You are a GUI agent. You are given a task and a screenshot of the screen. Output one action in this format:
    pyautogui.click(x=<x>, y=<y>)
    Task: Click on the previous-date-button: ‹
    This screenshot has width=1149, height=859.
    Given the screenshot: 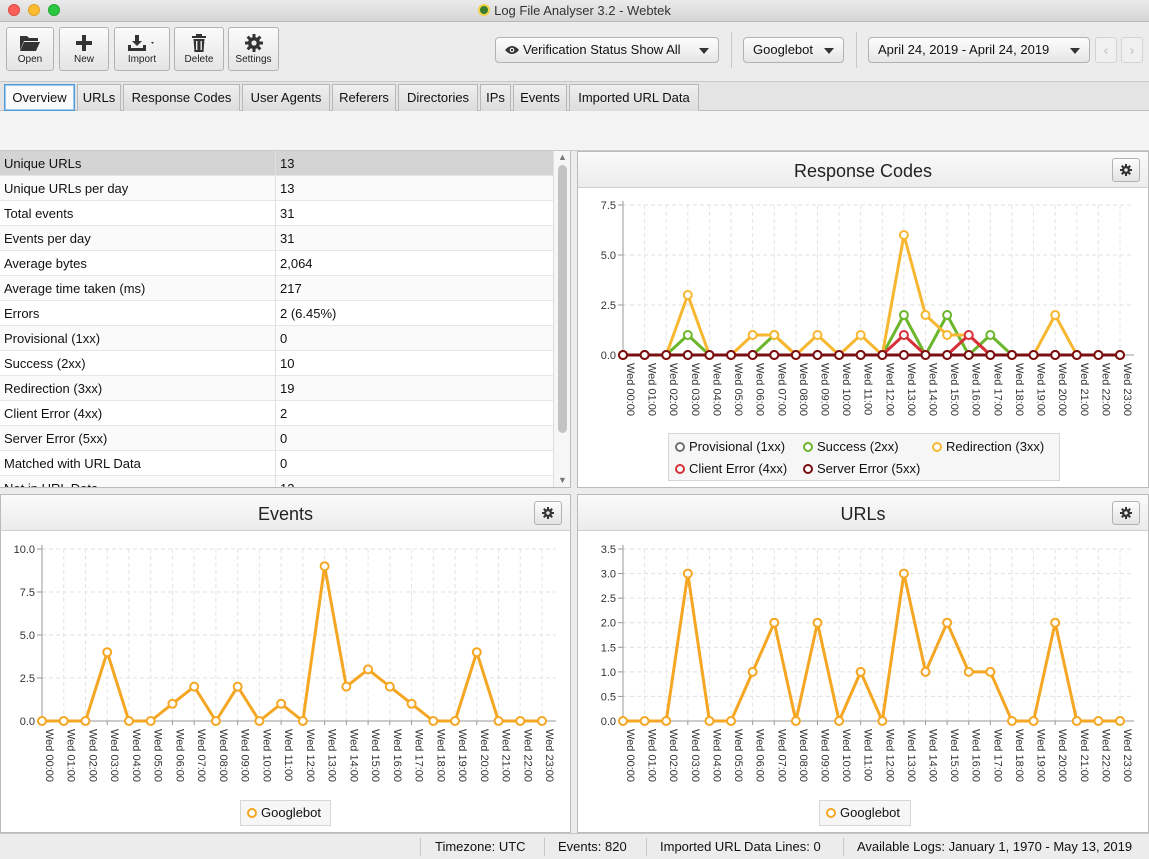 What is the action you would take?
    pyautogui.click(x=1106, y=50)
    